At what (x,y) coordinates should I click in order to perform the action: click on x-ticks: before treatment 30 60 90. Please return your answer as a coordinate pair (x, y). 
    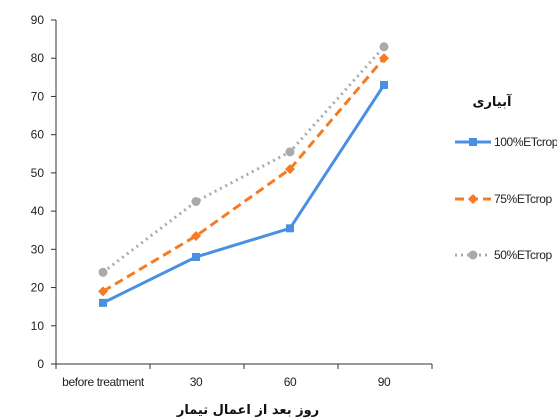
    Looking at the image, I should click on (244, 376).